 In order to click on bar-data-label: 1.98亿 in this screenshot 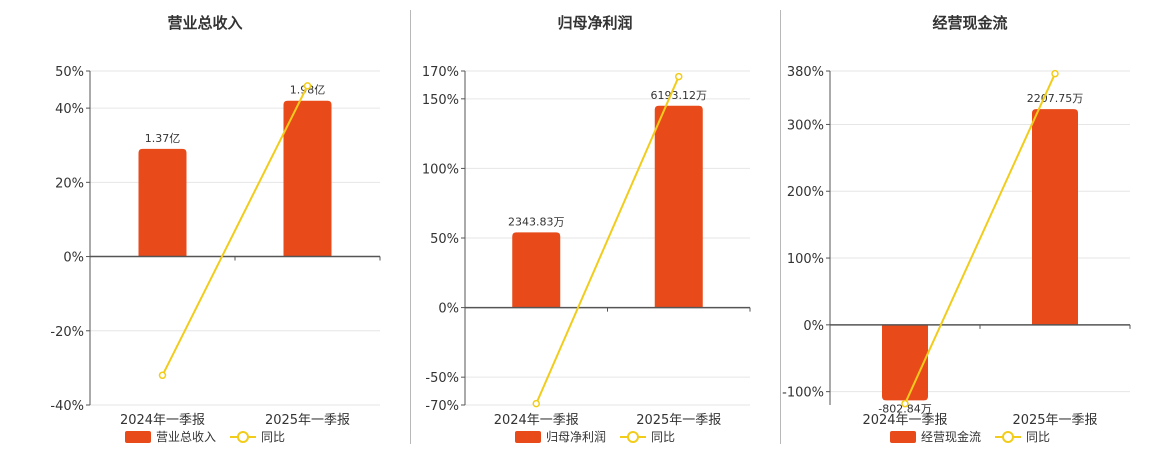, I will do `click(308, 90)`.